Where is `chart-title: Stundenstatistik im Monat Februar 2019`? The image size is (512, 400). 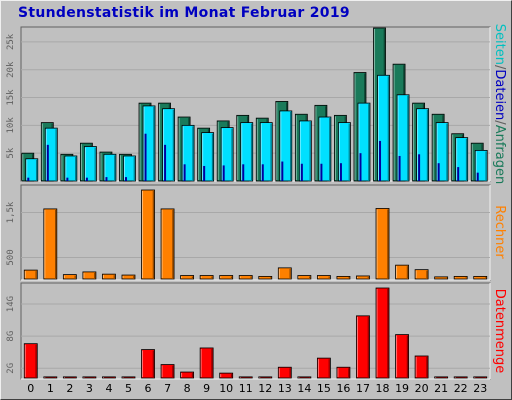
chart-title: Stundenstatistik im Monat Februar 2019 is located at coordinates (184, 13).